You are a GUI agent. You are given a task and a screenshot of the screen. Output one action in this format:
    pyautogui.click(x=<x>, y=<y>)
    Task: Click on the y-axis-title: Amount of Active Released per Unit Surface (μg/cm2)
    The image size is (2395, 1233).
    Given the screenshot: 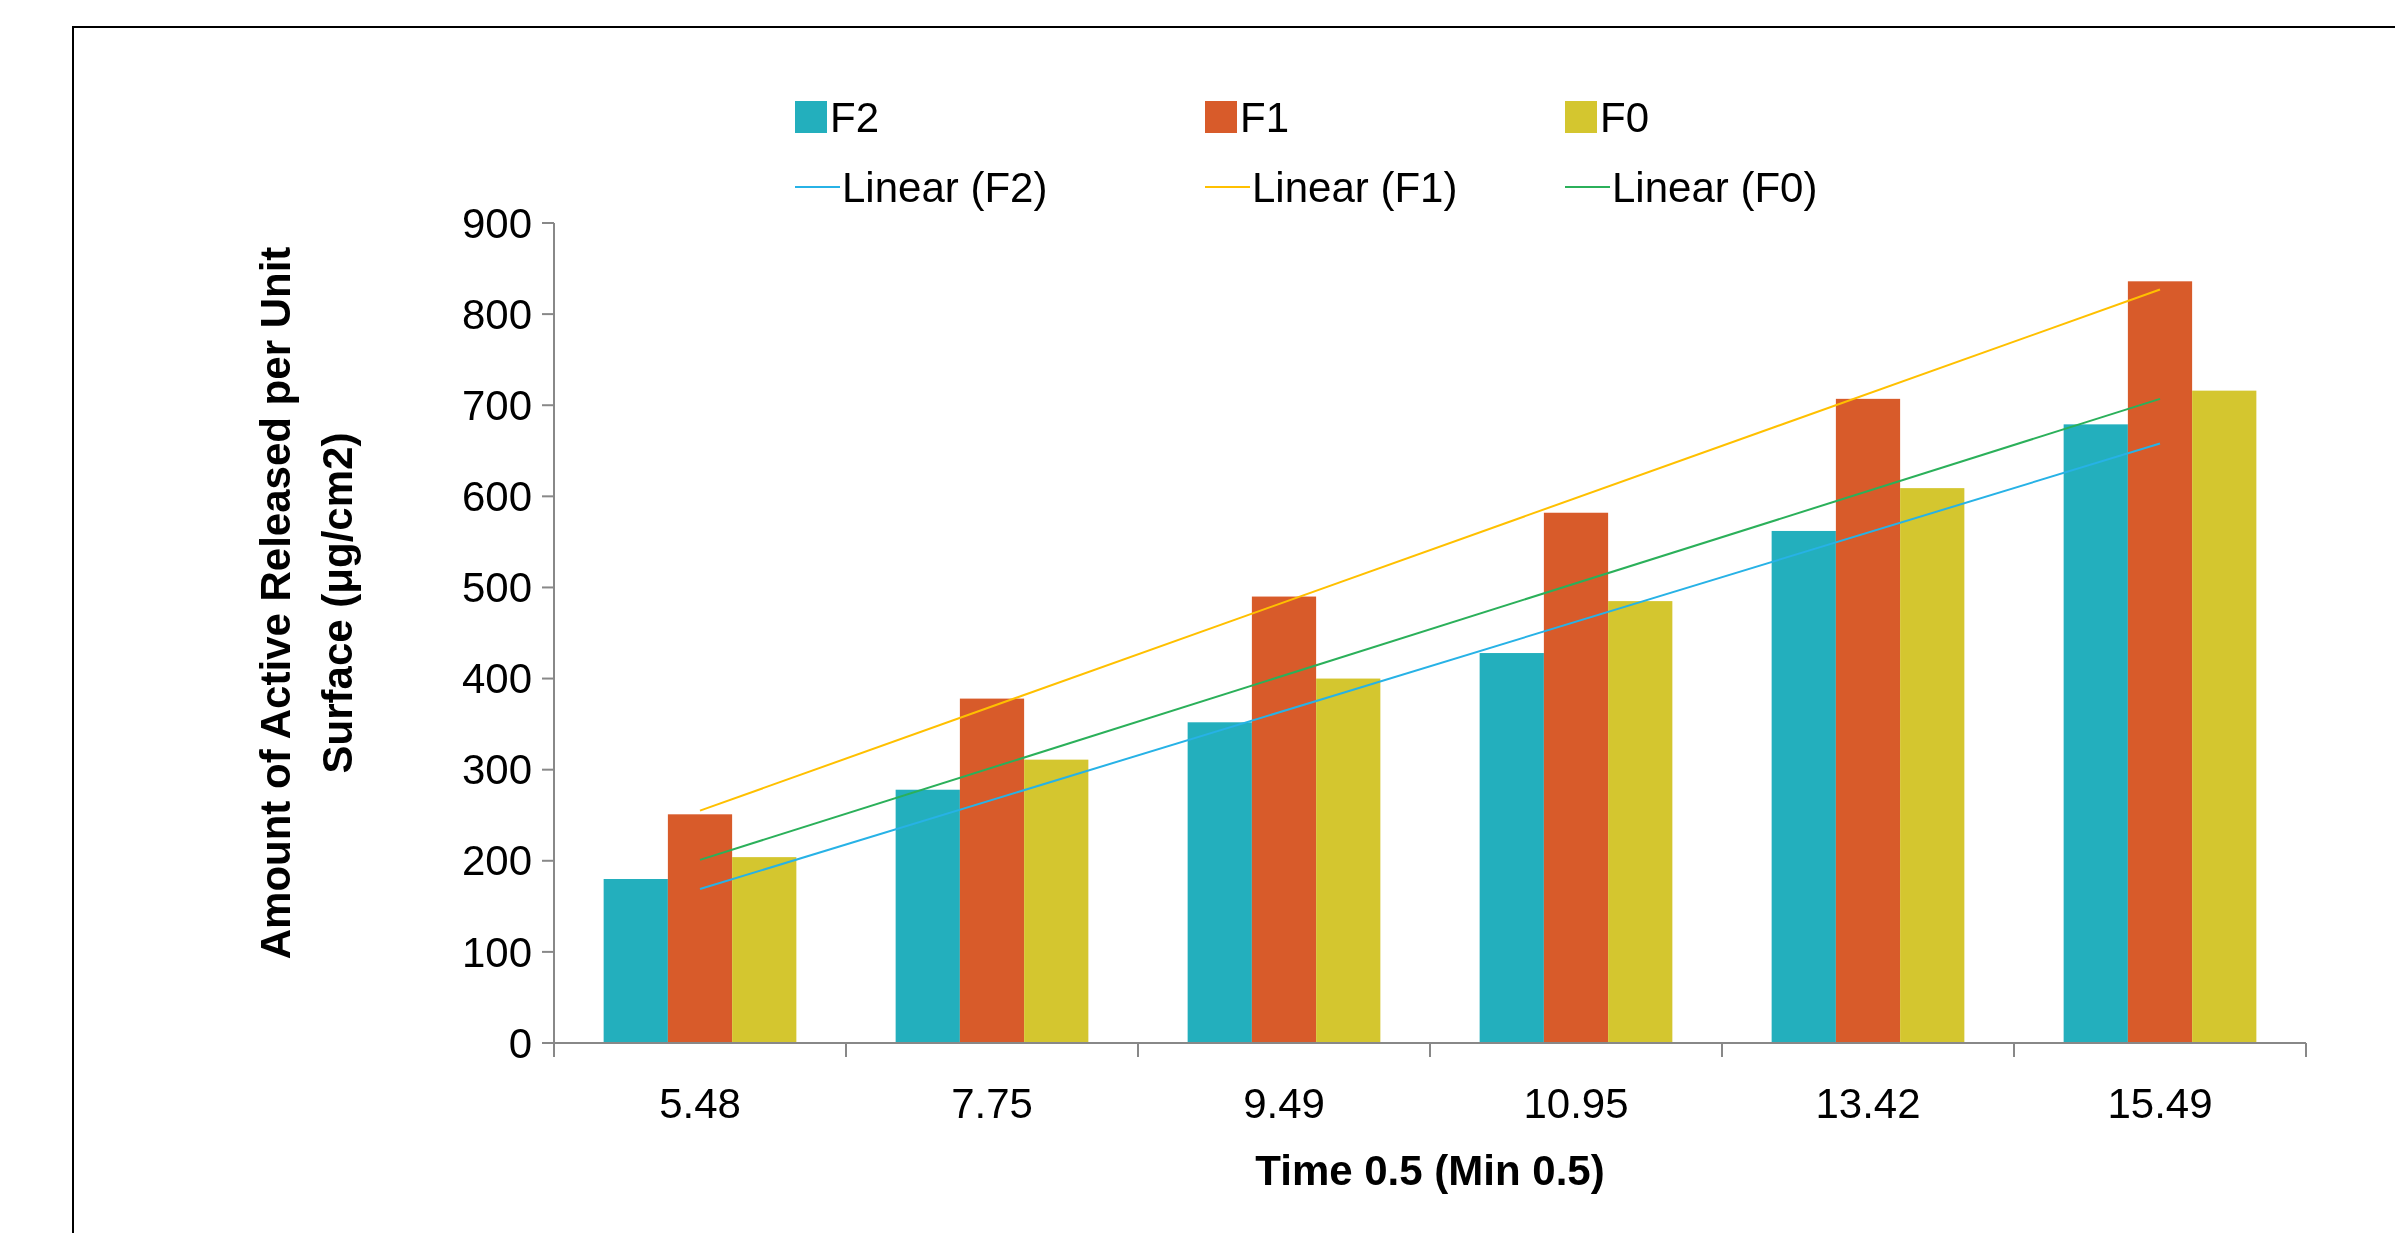 What is the action you would take?
    pyautogui.click(x=306, y=603)
    